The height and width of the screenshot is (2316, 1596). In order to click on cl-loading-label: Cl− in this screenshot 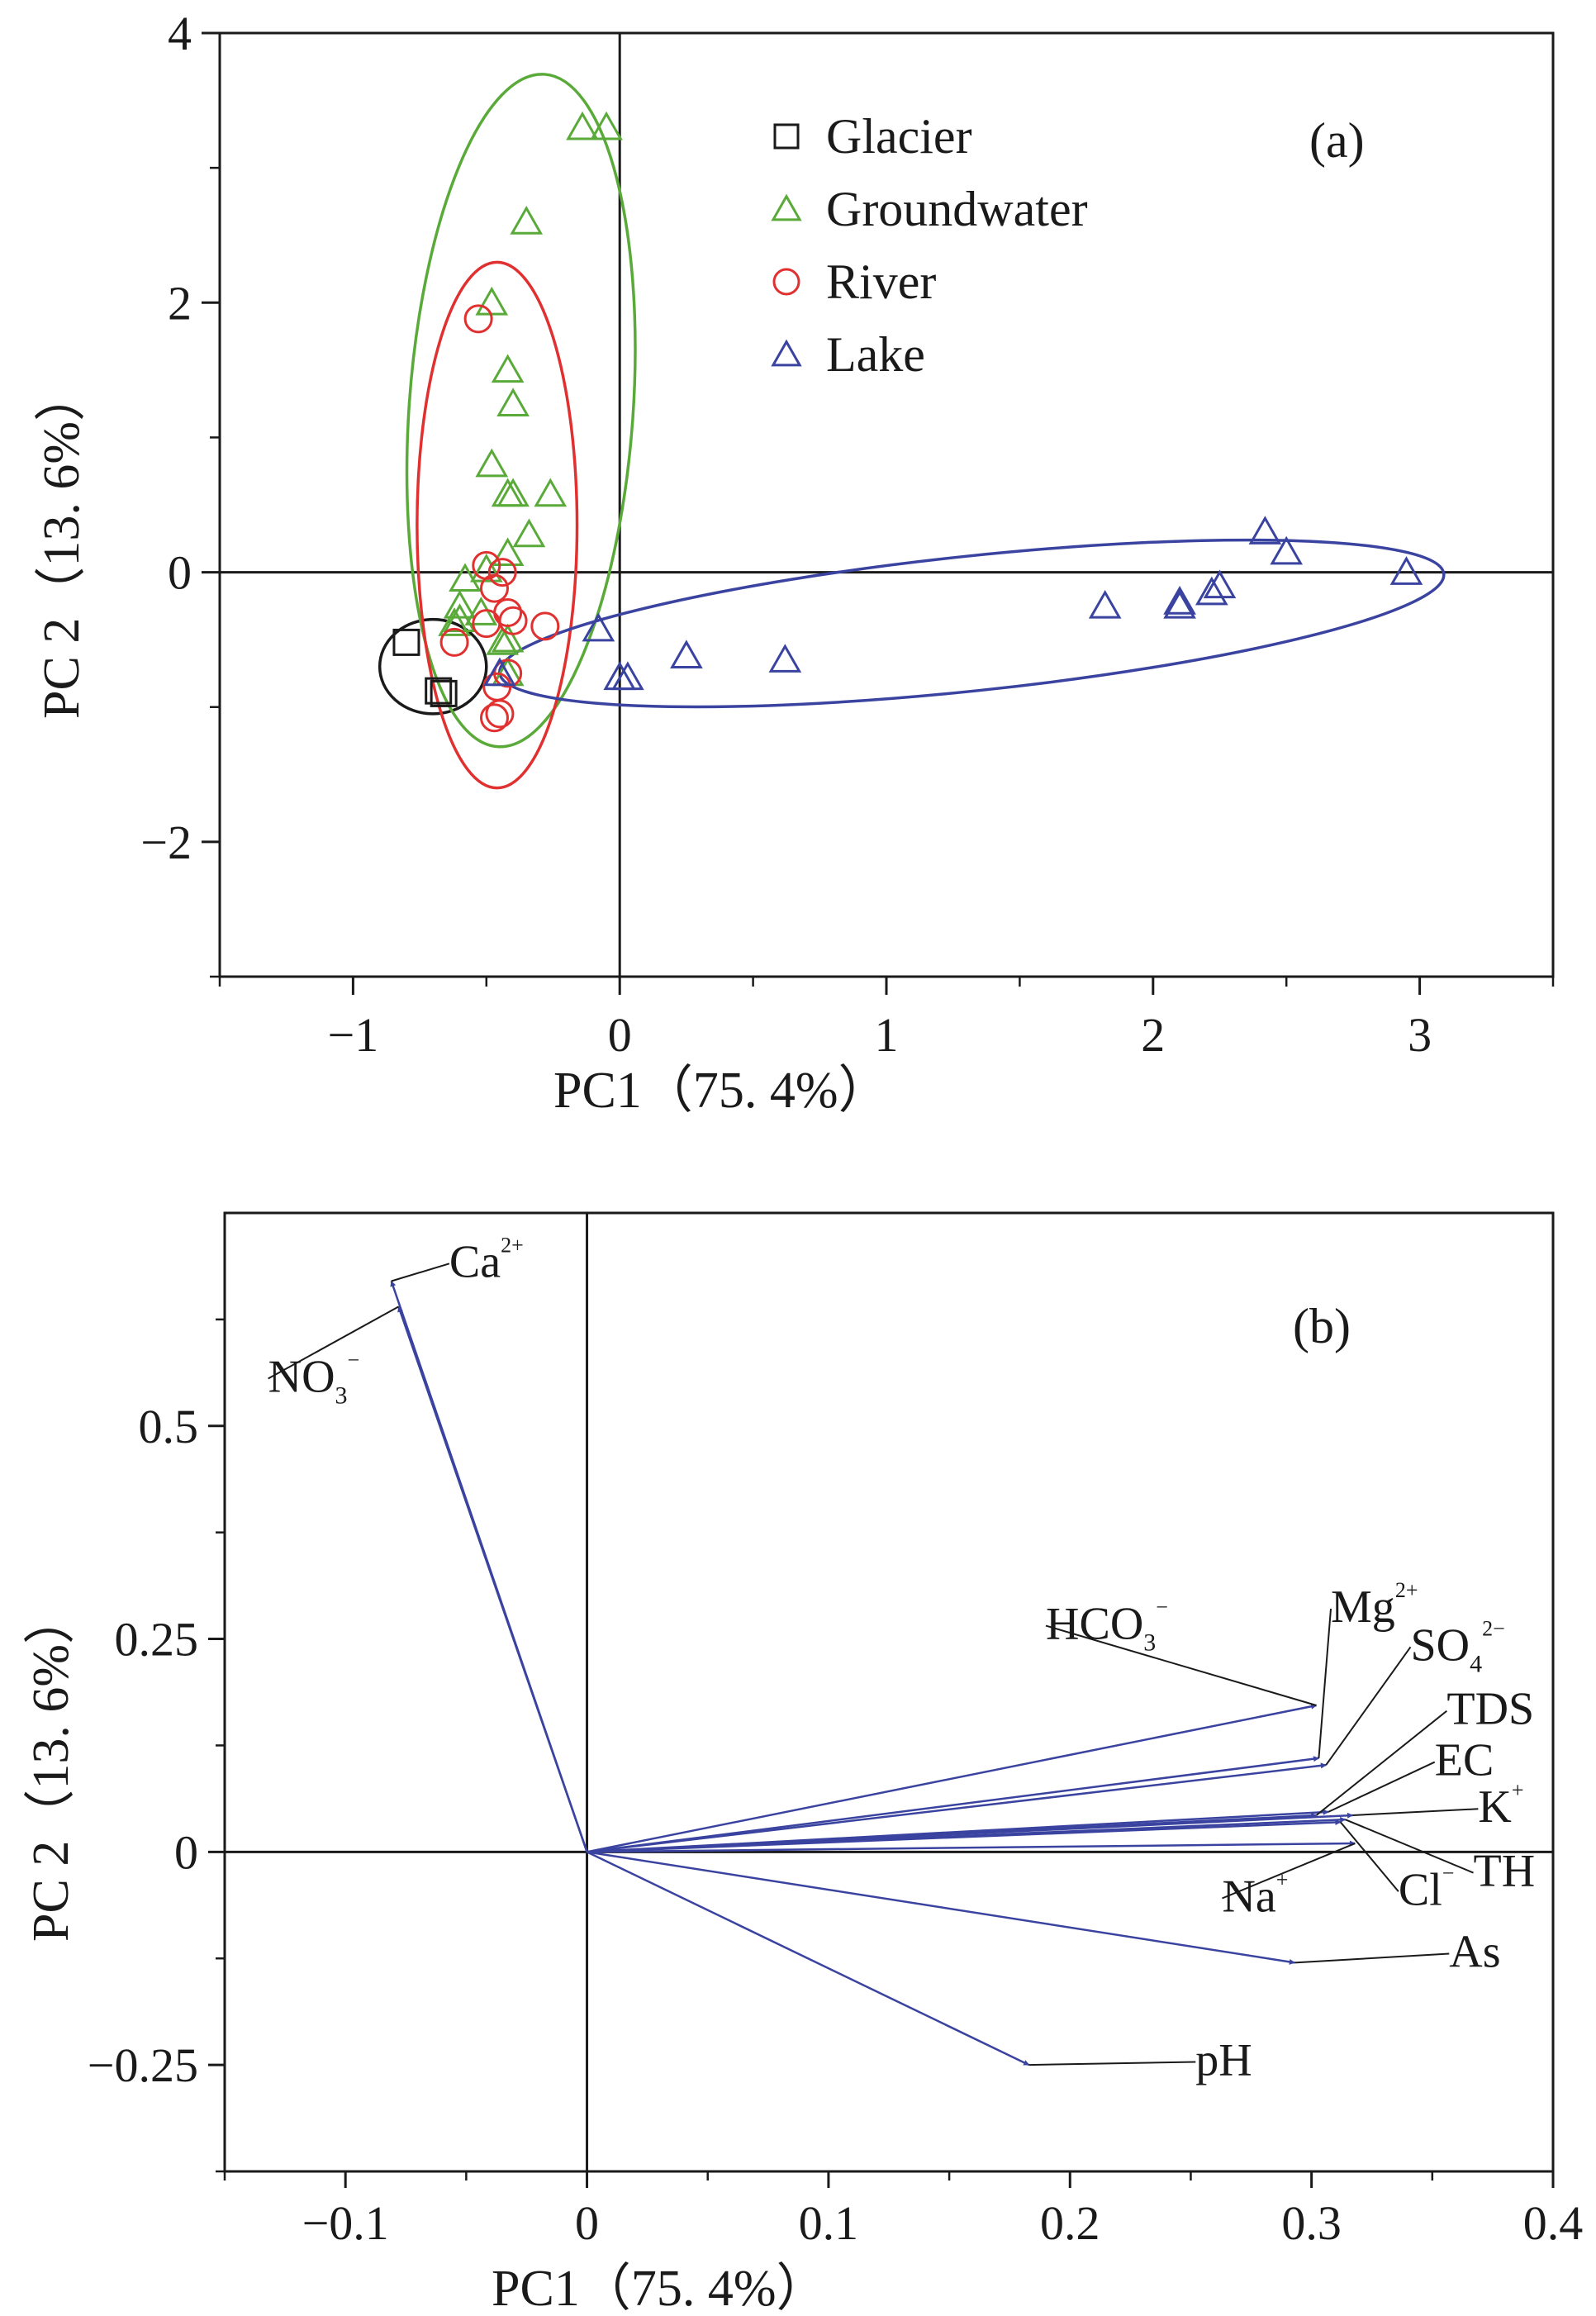, I will do `click(1427, 1888)`.